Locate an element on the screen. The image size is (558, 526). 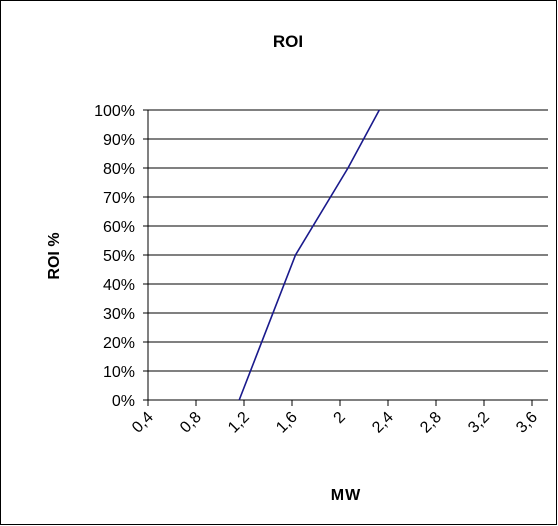
chart-title: ROI is located at coordinates (288, 41).